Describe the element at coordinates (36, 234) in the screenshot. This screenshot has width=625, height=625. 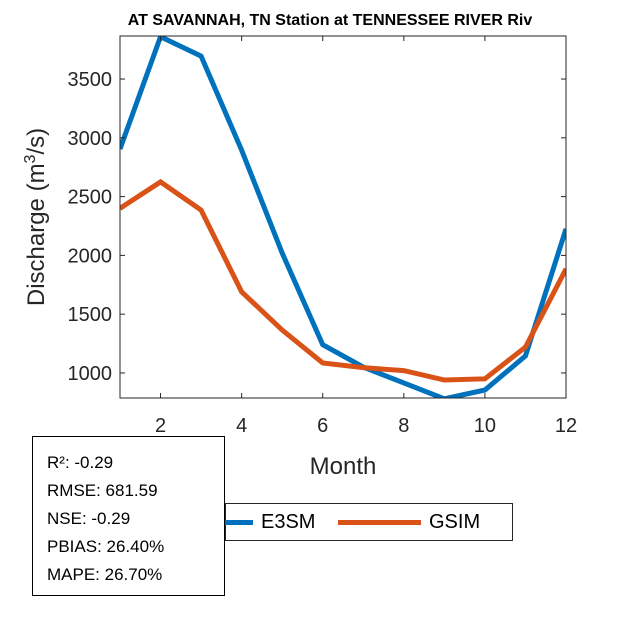
I see `y-axis-label-prefix: Discharge (m` at that location.